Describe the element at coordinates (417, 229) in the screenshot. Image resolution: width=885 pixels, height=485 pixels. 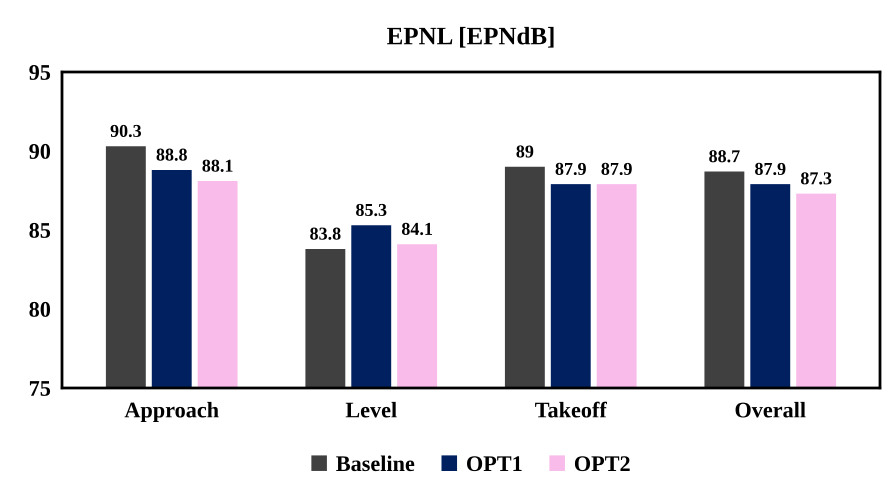
I see `data-label: 84.1` at that location.